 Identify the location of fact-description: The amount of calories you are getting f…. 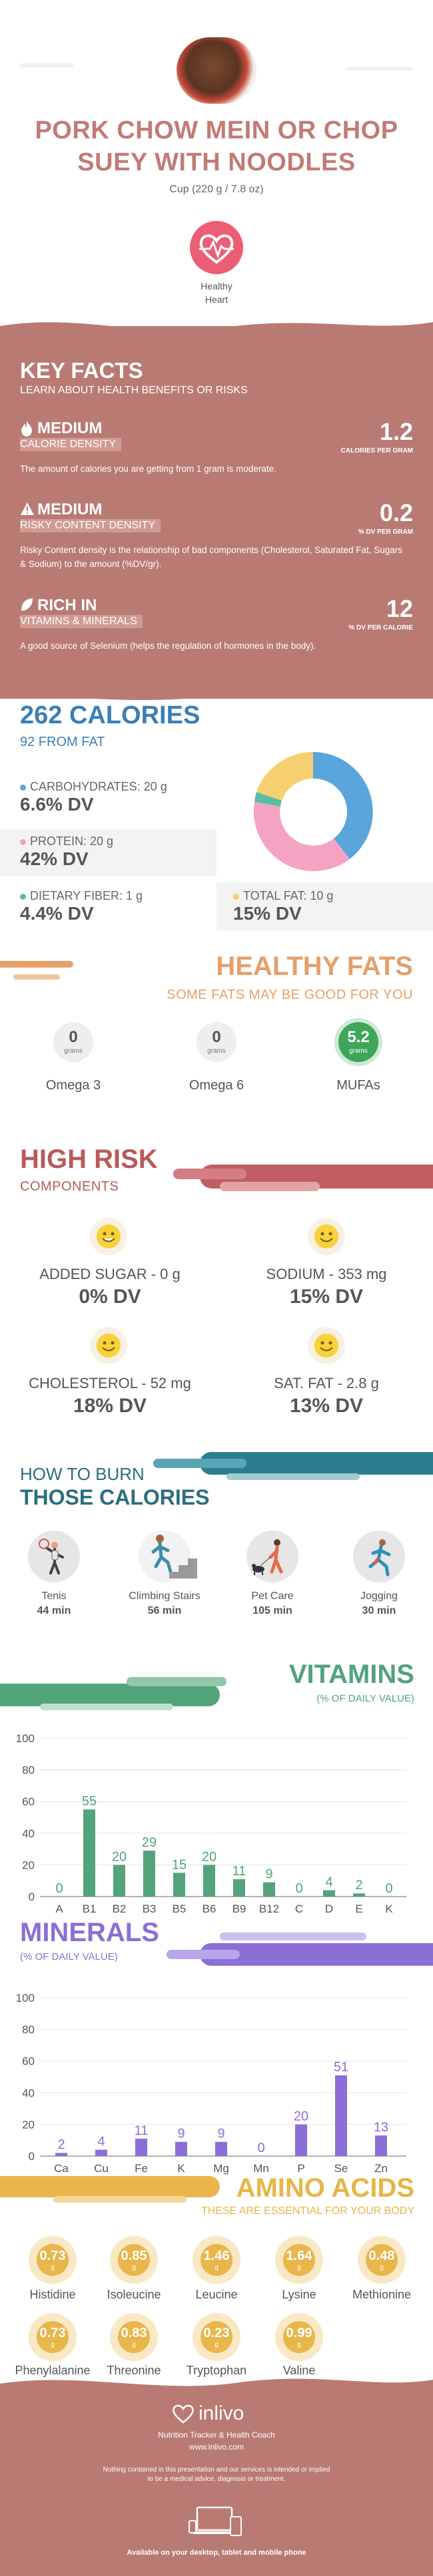
(148, 469).